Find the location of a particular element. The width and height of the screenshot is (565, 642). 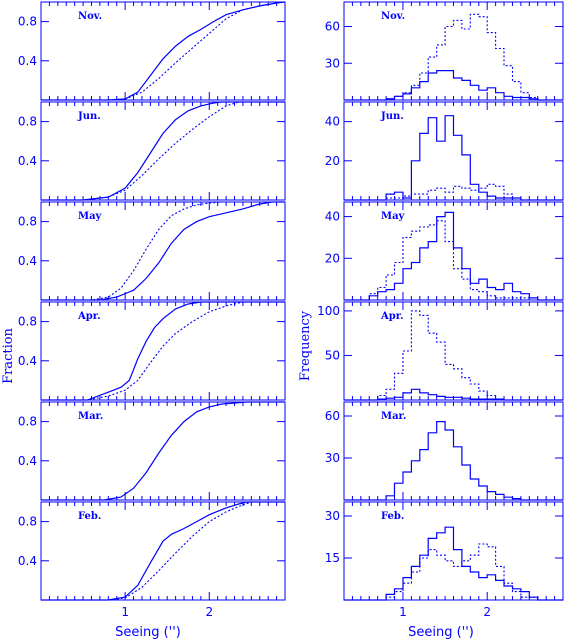

panel-right-jun: 20 40 Jun. is located at coordinates (444, 151).